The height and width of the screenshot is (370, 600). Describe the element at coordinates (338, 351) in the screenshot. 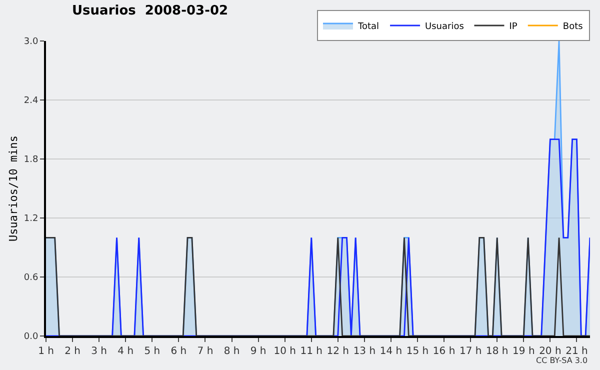

I see `x-tick-label: 12 h` at that location.